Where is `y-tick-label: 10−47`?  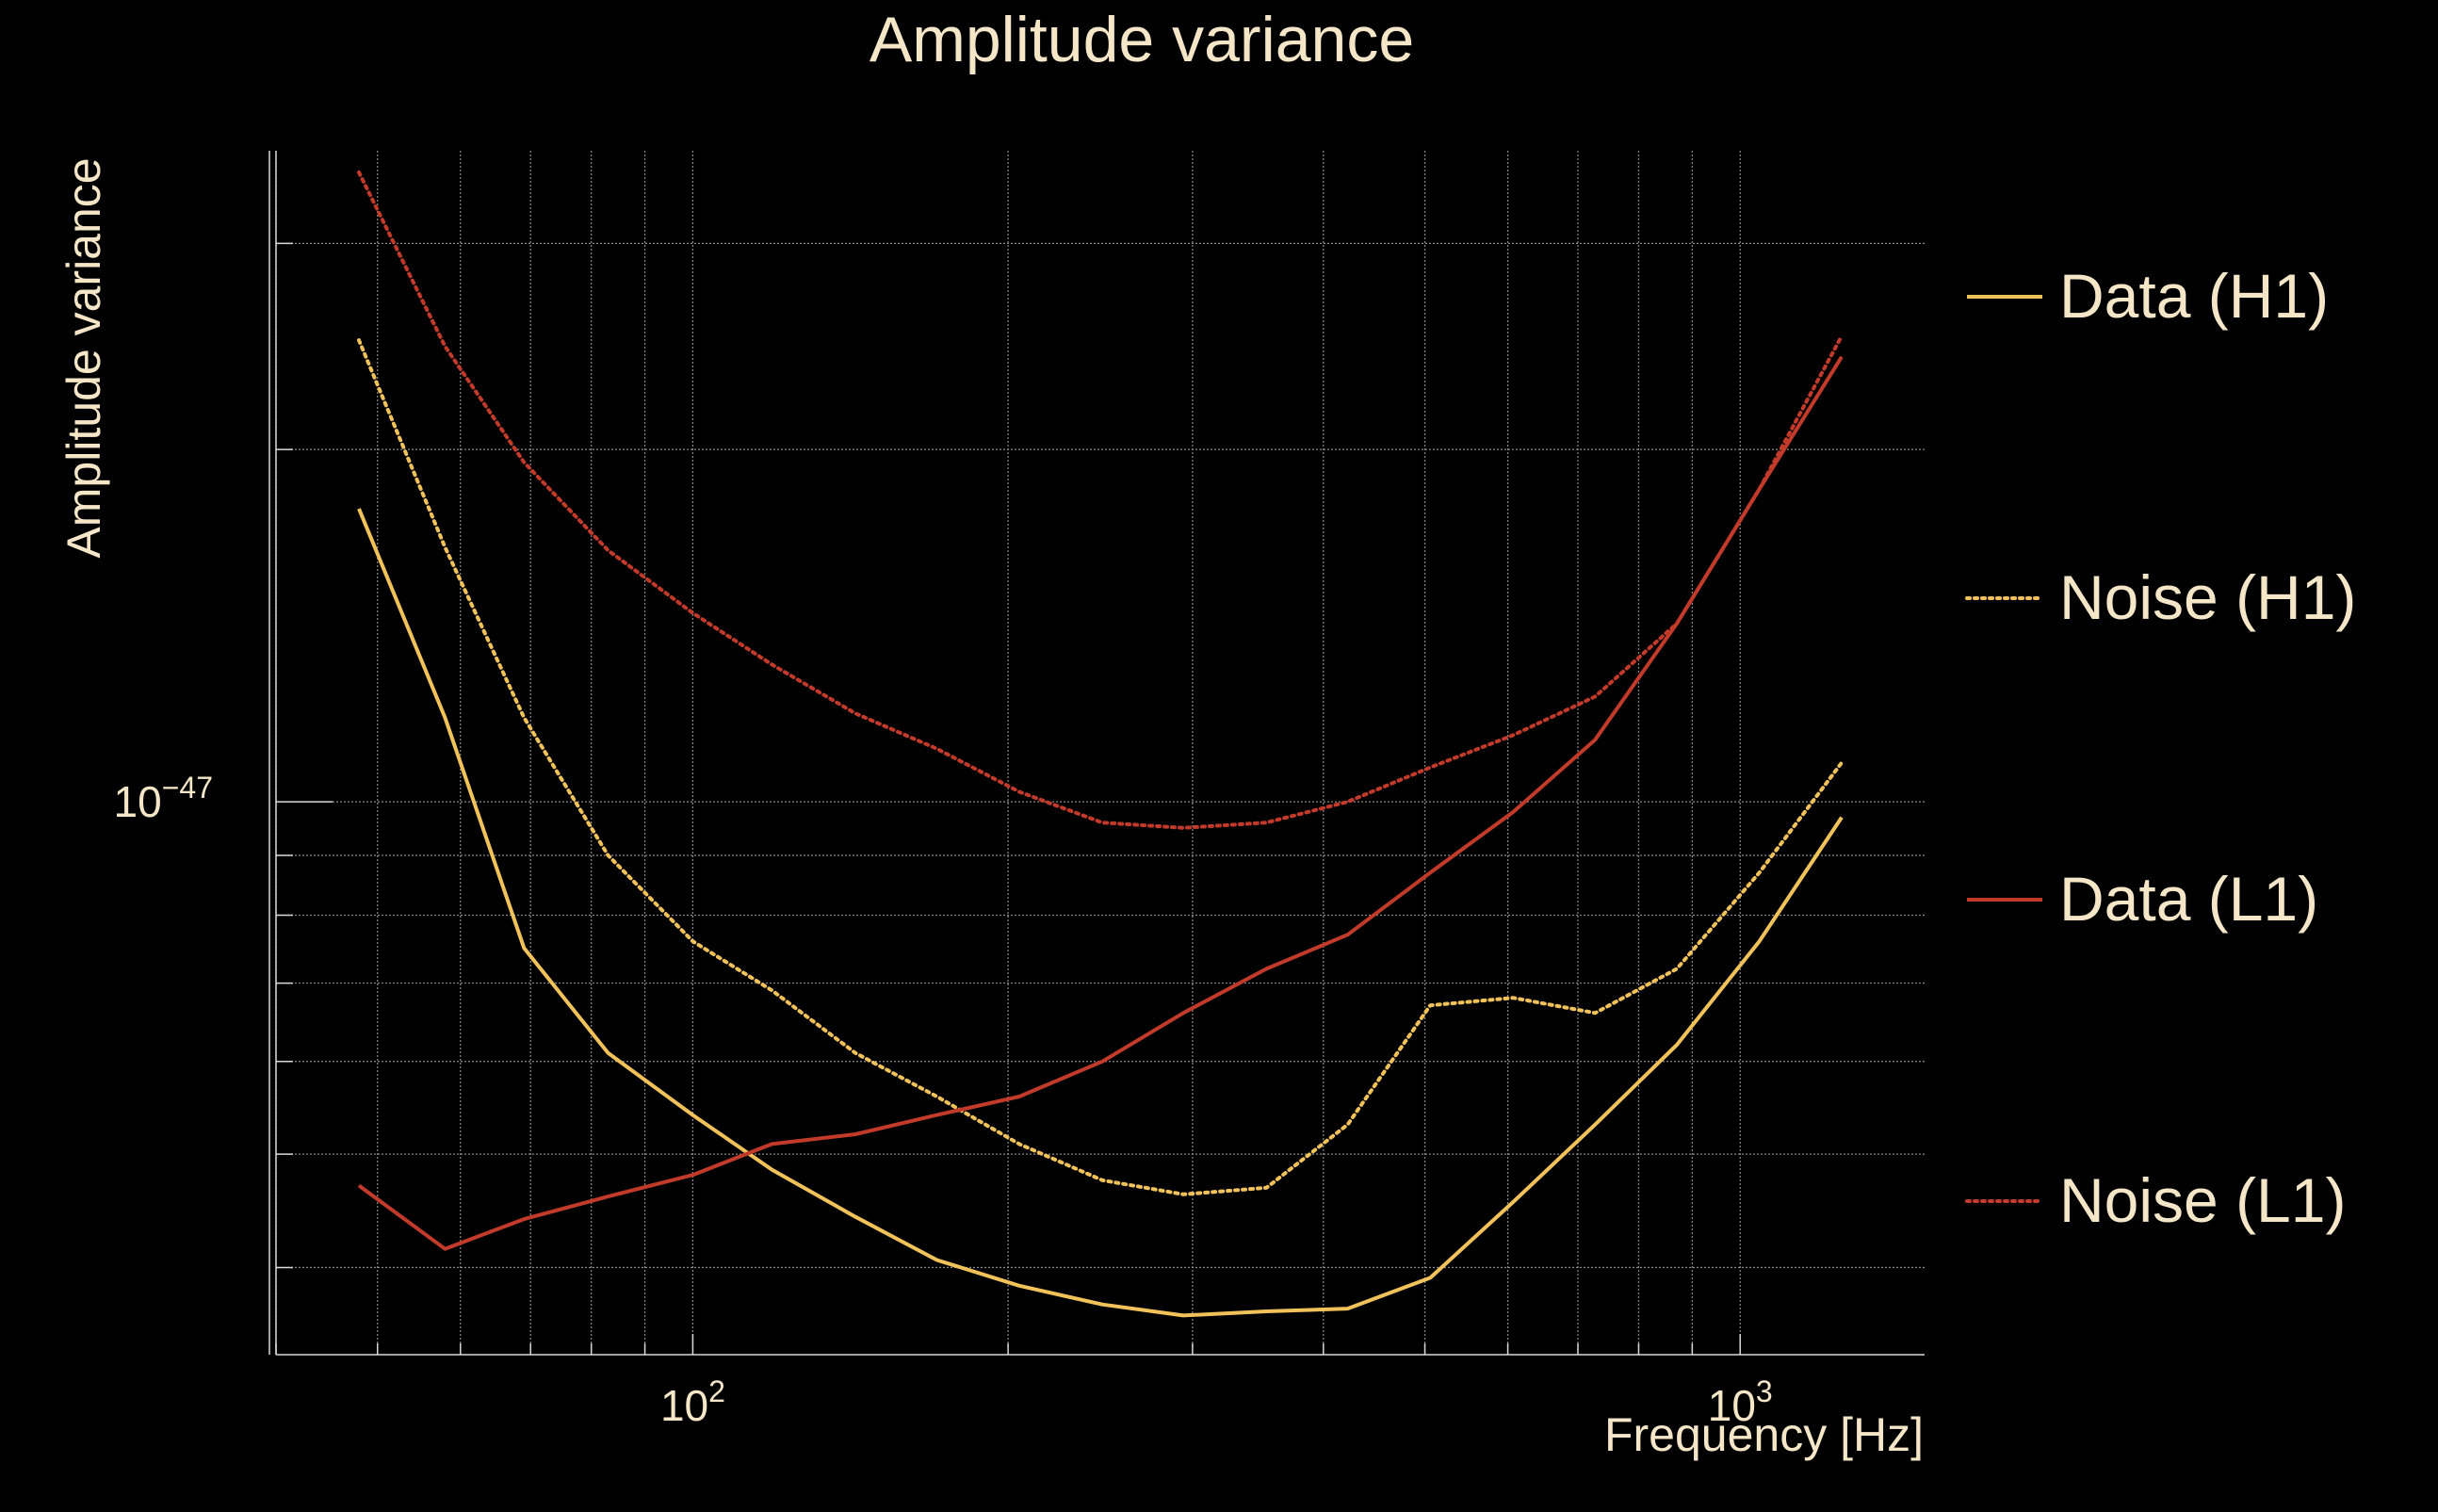
y-tick-label: 10−47 is located at coordinates (163, 798).